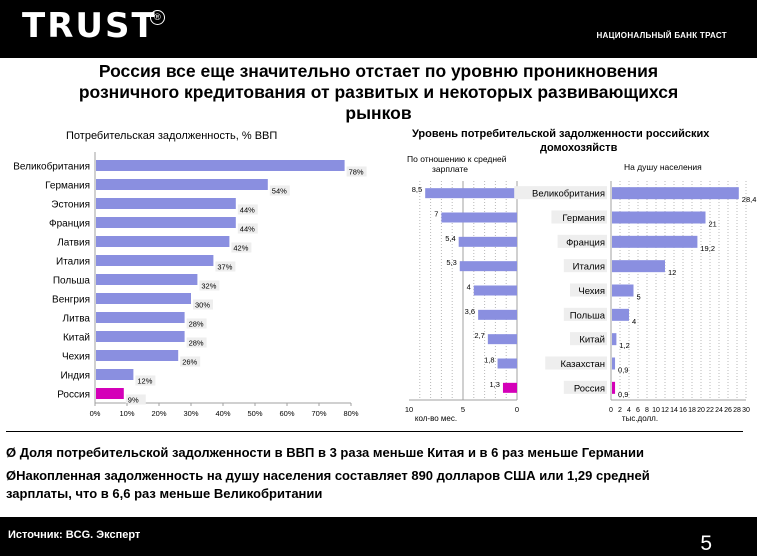  What do you see at coordinates (463, 409) in the screenshot?
I see `x-tick-label: 5` at bounding box center [463, 409].